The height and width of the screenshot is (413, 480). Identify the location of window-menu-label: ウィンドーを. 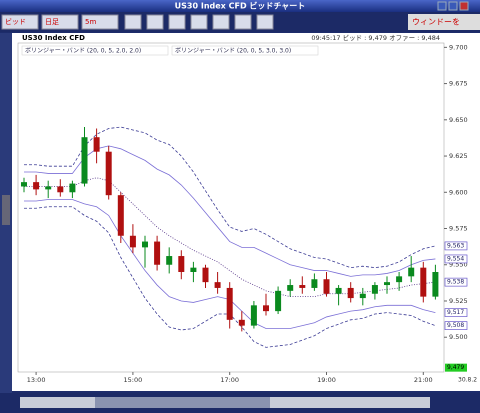
(436, 22).